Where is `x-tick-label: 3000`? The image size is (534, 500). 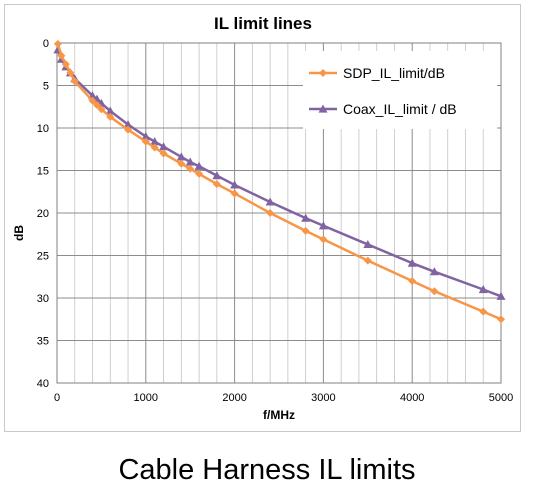
x-tick-label: 3000 is located at coordinates (323, 398).